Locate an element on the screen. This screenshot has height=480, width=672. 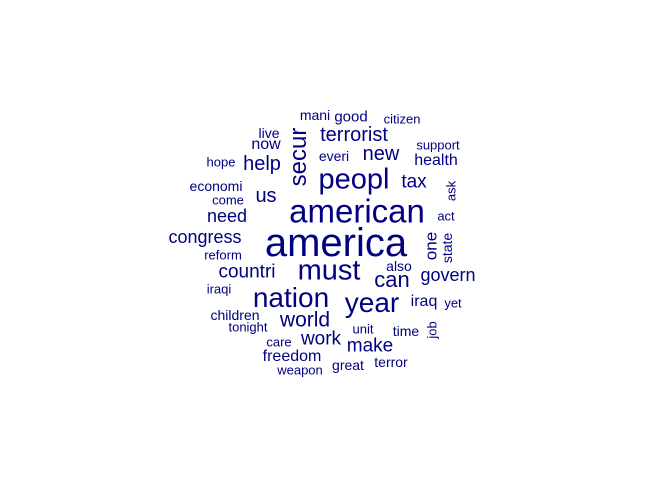
word-job: job is located at coordinates (432, 330).